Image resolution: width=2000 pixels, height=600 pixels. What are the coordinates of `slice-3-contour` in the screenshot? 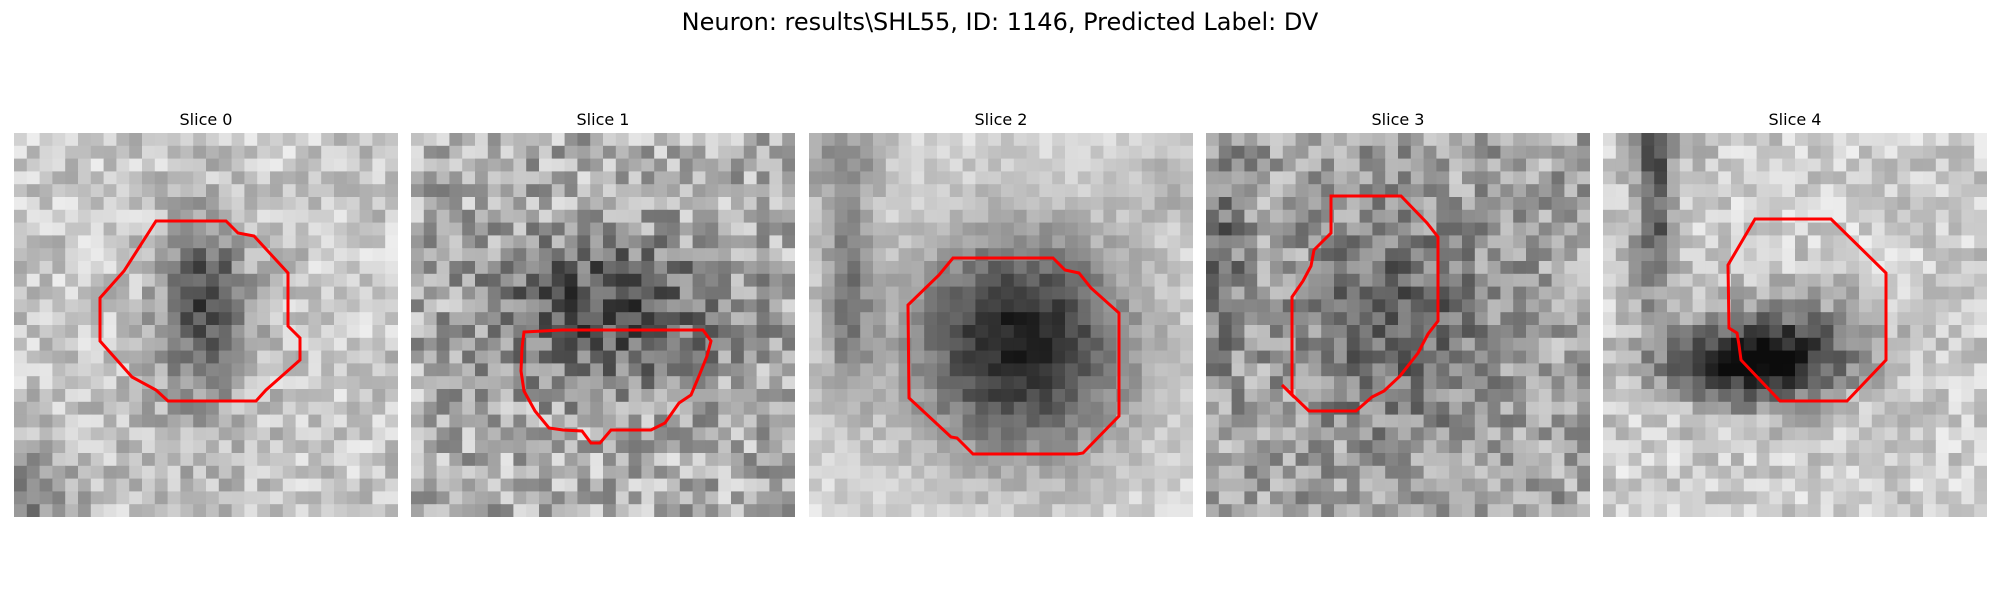 It's located at (1360, 303).